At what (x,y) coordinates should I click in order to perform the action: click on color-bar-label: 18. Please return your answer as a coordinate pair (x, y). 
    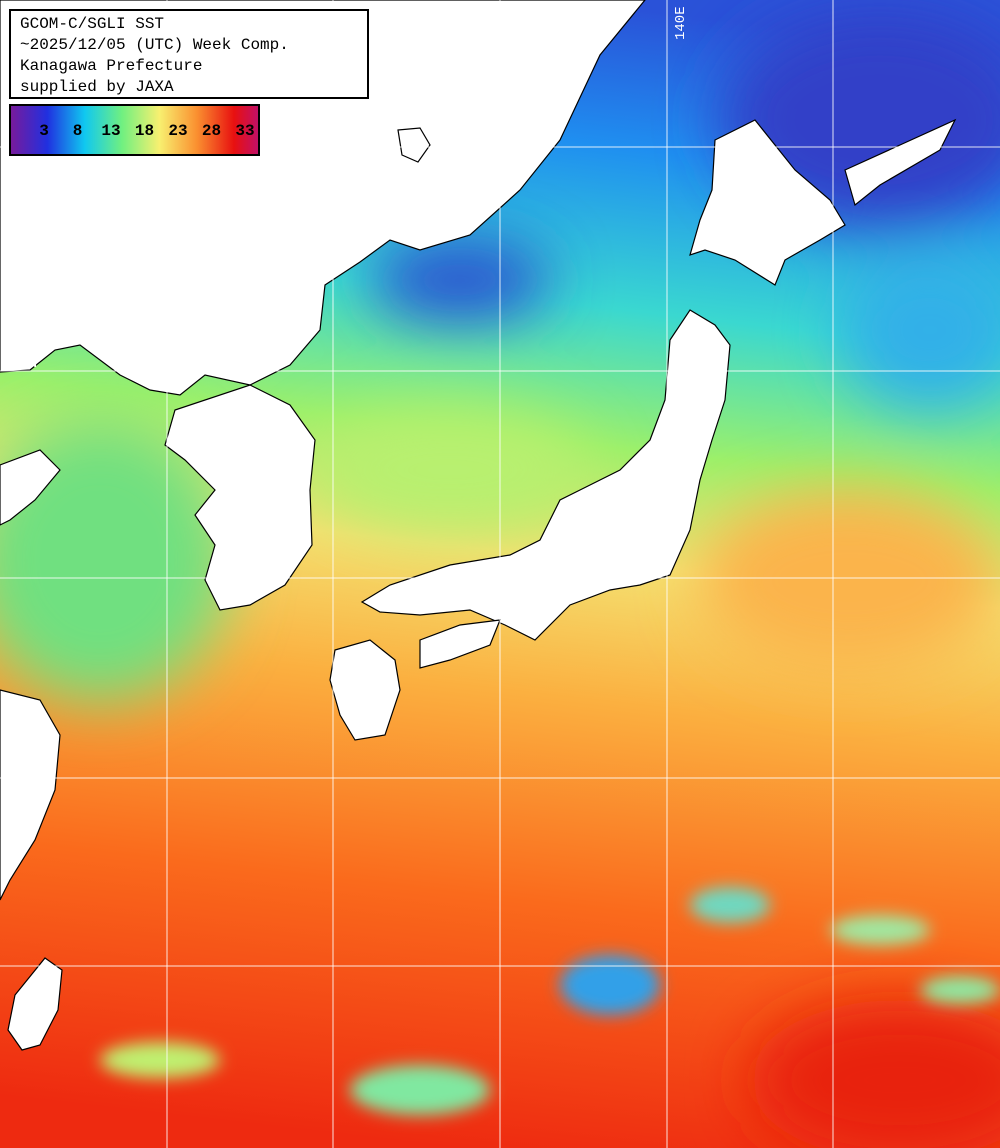
    Looking at the image, I should click on (144, 131).